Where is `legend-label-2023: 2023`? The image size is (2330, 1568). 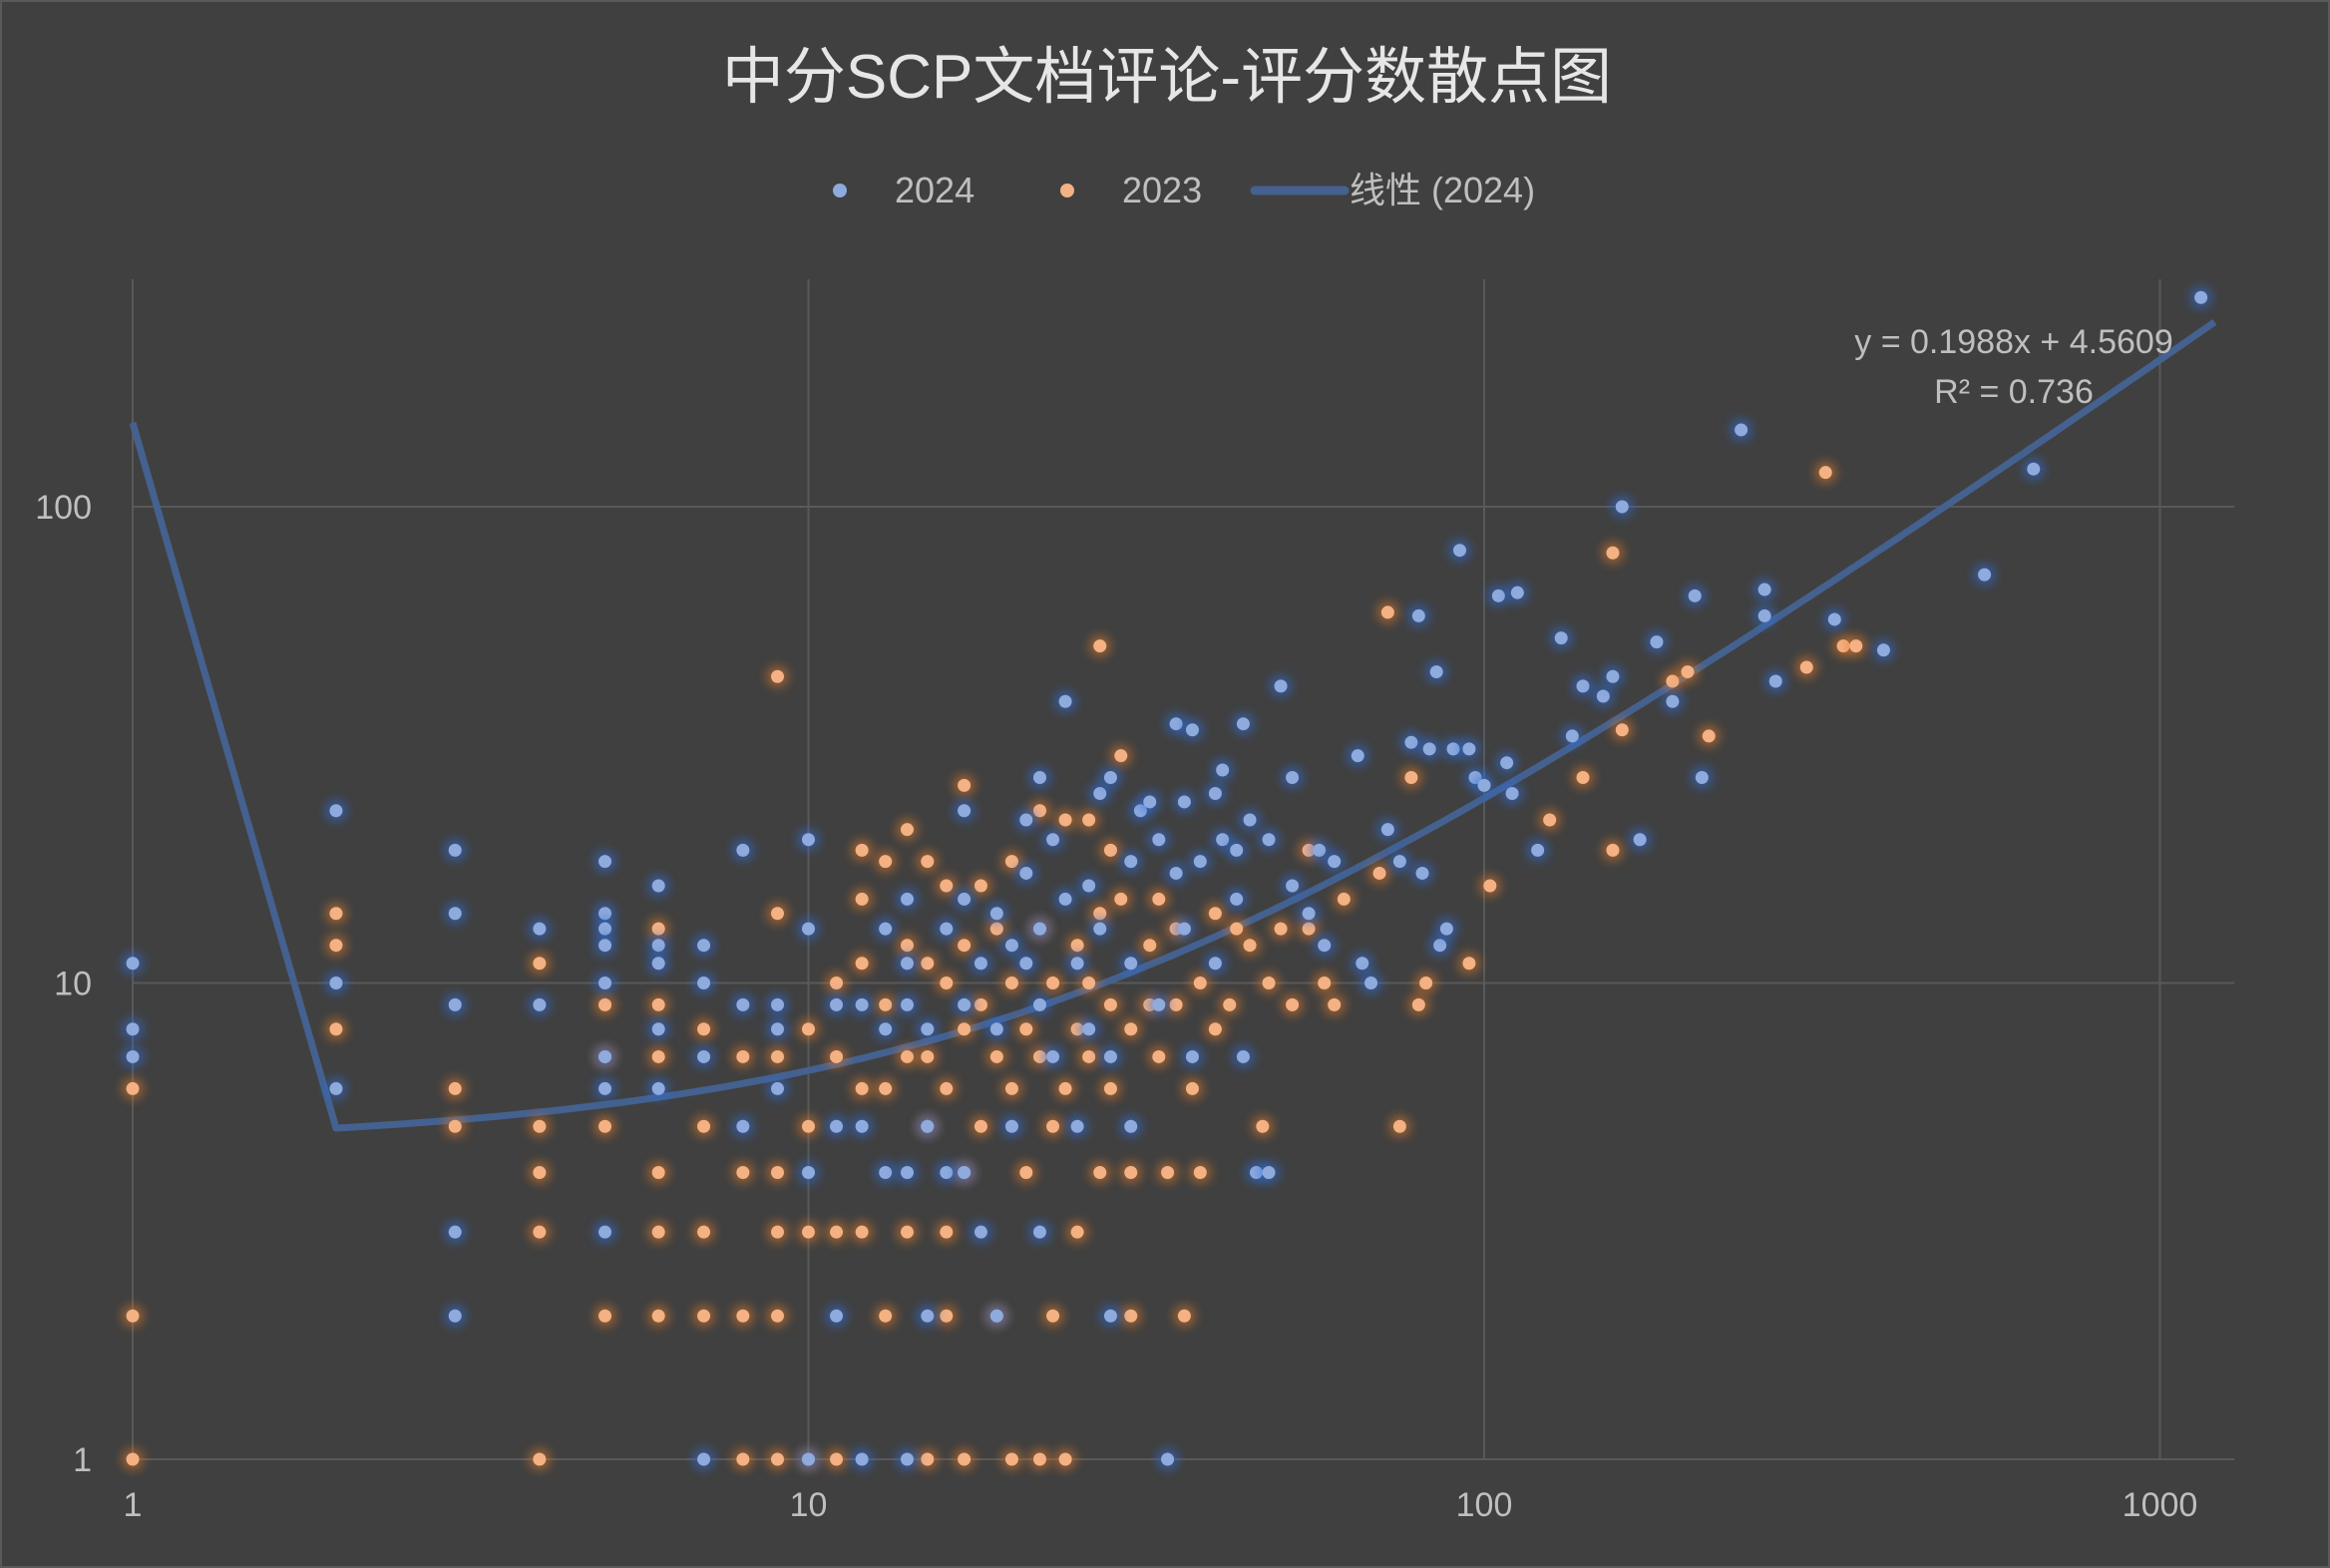 legend-label-2023: 2023 is located at coordinates (1162, 190).